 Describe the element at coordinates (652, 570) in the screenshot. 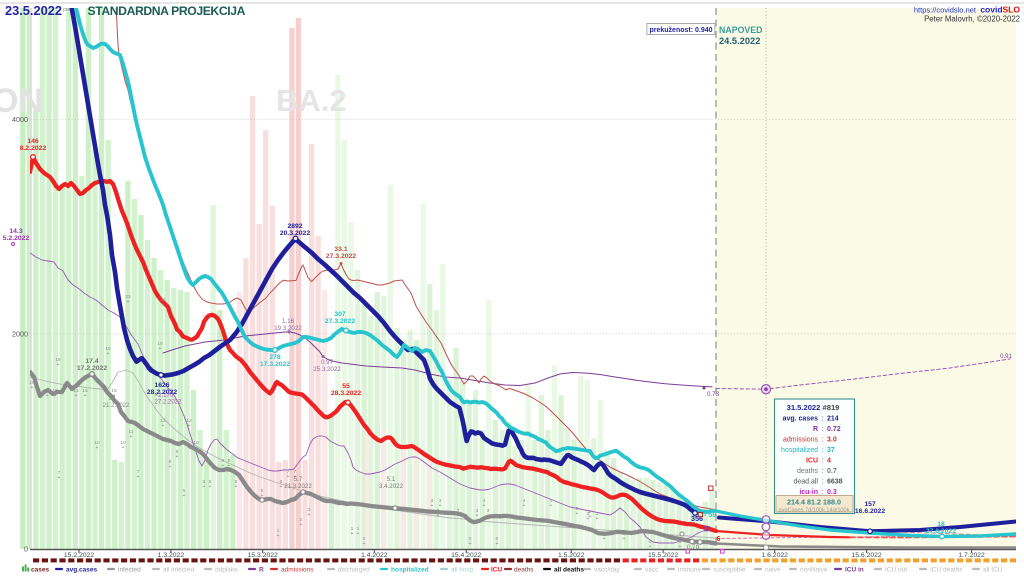

I see `svg-text: vacc` at that location.